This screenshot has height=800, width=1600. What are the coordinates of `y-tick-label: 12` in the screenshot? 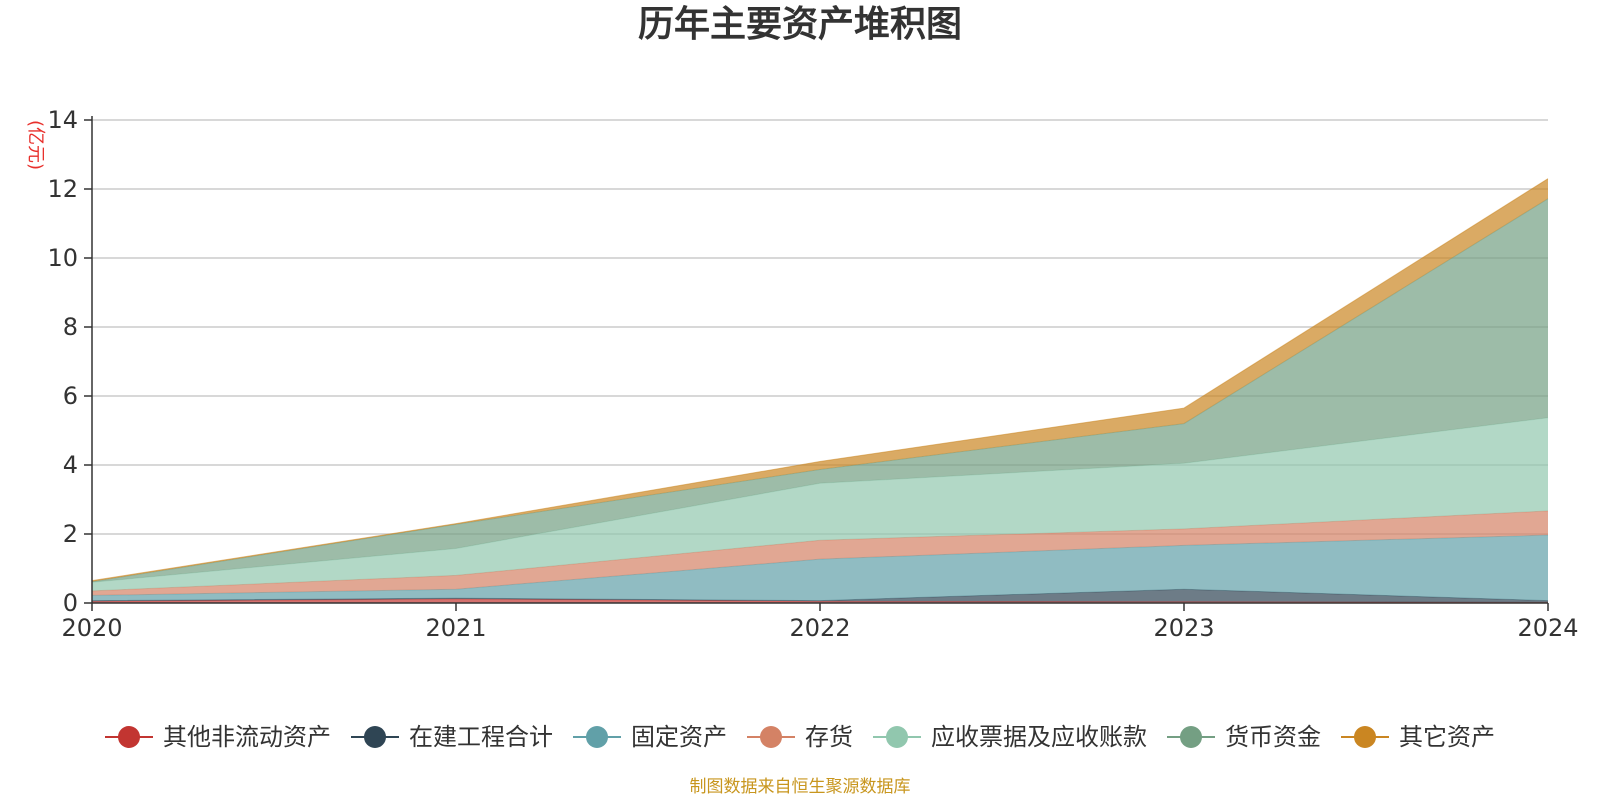 It's located at (62, 189).